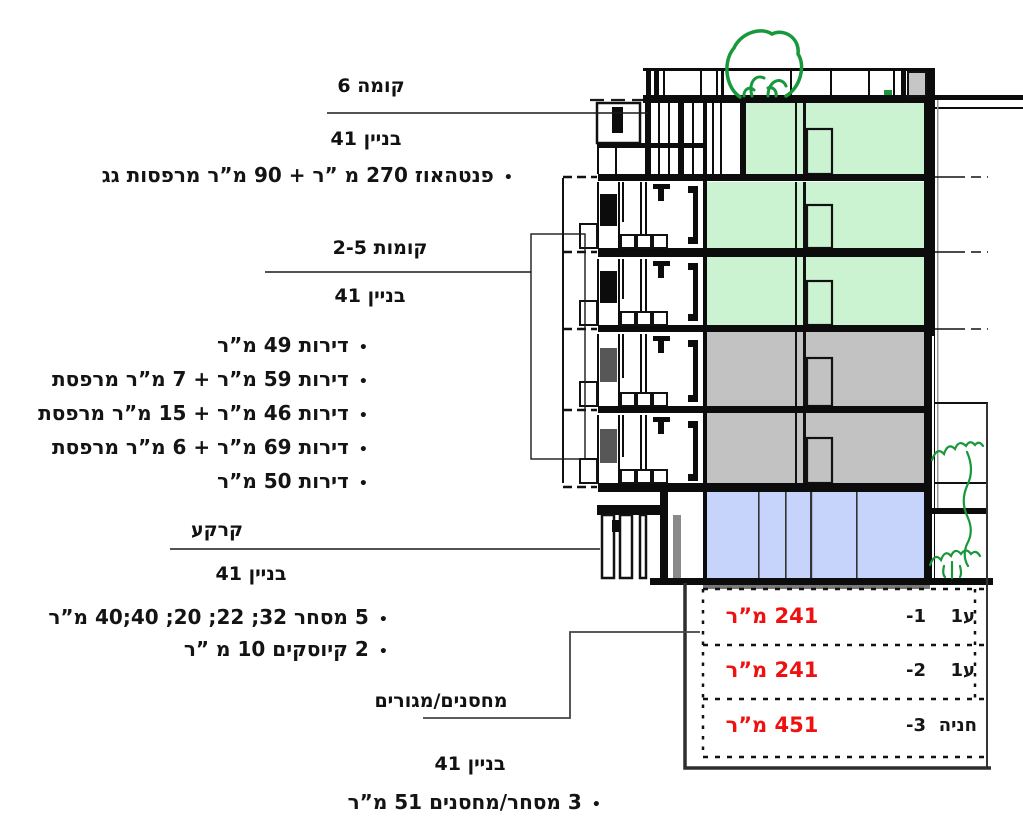 Image resolution: width=1023 pixels, height=827 pixels. Describe the element at coordinates (218, 619) in the screenshot. I see `list-item: 5 מסחר 32; 22; 20; 40;40 מ”ר` at that location.